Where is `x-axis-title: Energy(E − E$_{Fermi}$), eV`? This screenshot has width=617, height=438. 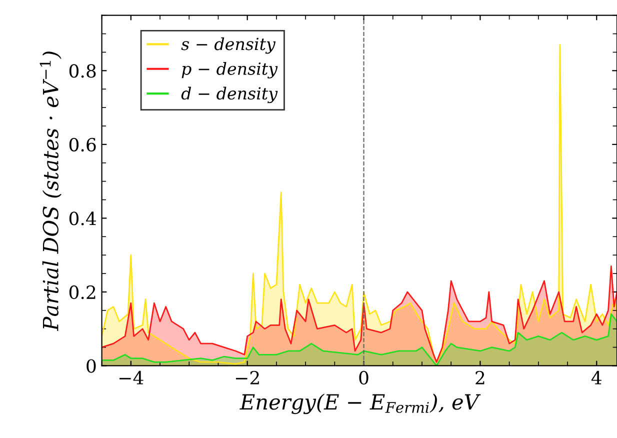 x-axis-title: Energy(E − E$_{Fermi}$), eV is located at coordinates (360, 404).